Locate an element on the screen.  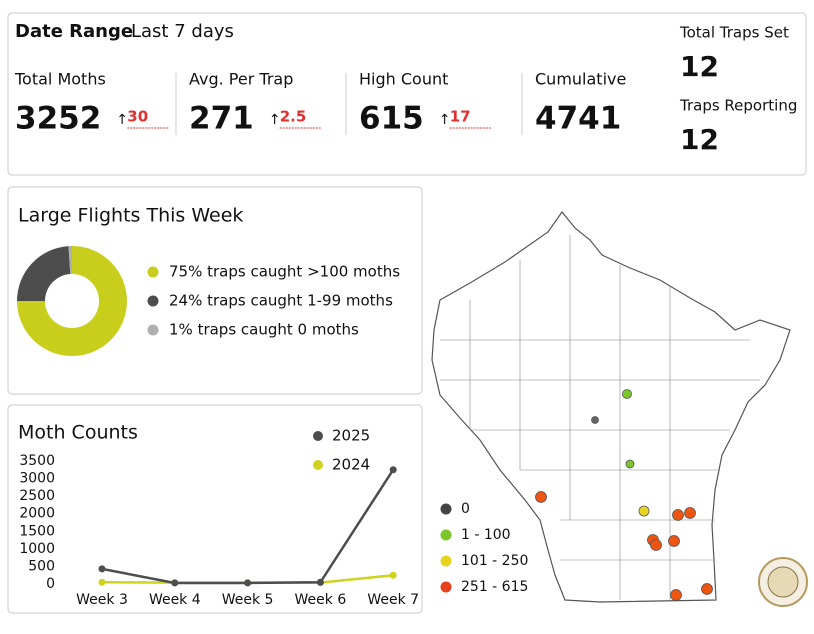
y-tick-label: 1000 is located at coordinates (37, 549).